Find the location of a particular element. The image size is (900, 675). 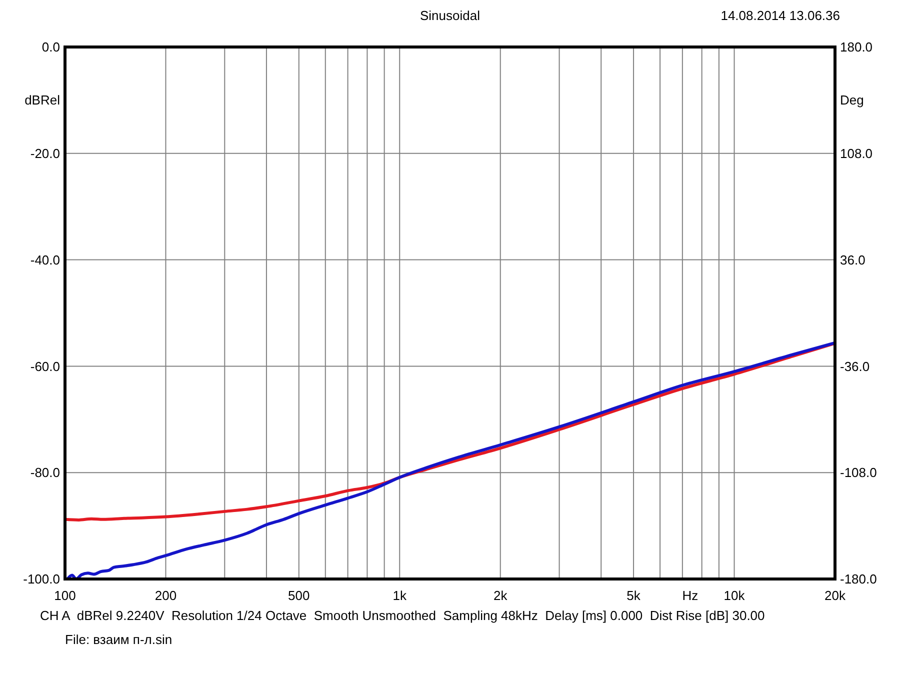

text: 14.08.2014 13.06.36 is located at coordinates (780, 15).